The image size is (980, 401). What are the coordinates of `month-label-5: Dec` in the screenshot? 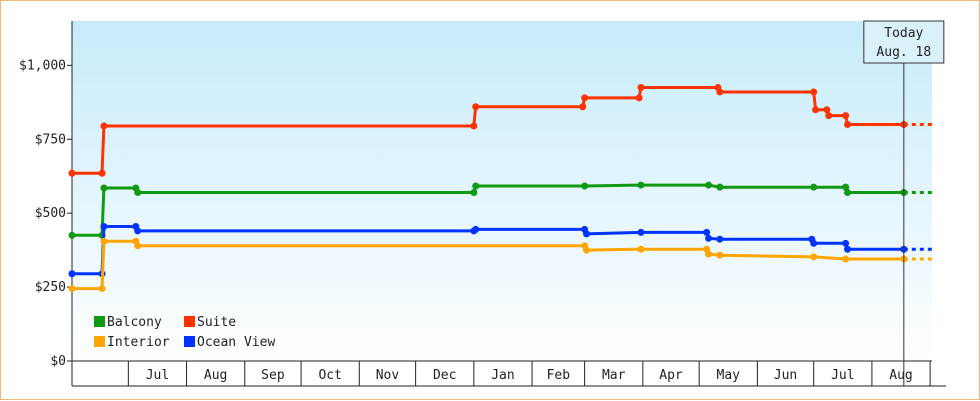 It's located at (444, 375).